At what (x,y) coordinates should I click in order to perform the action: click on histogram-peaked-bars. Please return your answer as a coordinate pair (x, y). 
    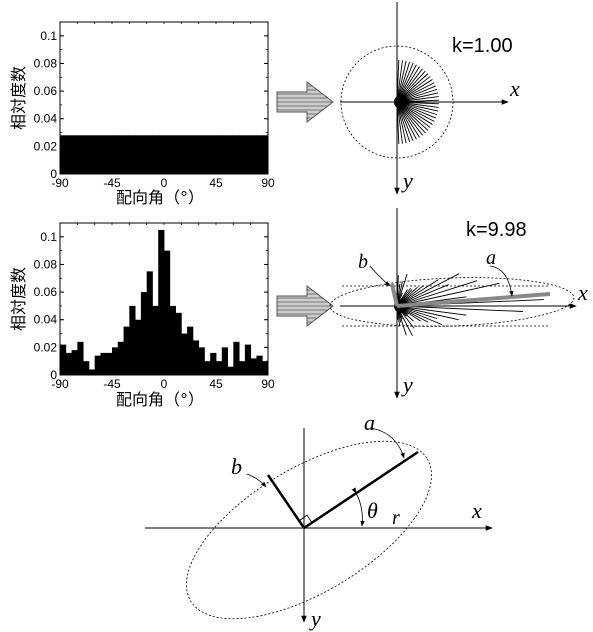
    Looking at the image, I should click on (164, 302).